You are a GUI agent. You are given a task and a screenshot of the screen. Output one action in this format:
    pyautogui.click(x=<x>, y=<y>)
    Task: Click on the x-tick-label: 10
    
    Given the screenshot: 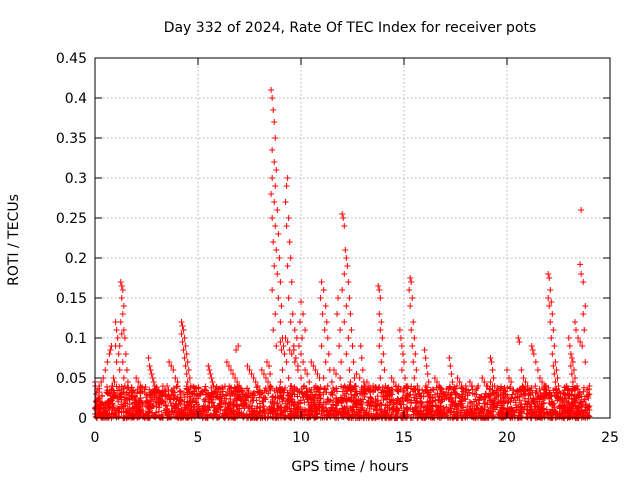 What is the action you would take?
    pyautogui.click(x=301, y=438)
    